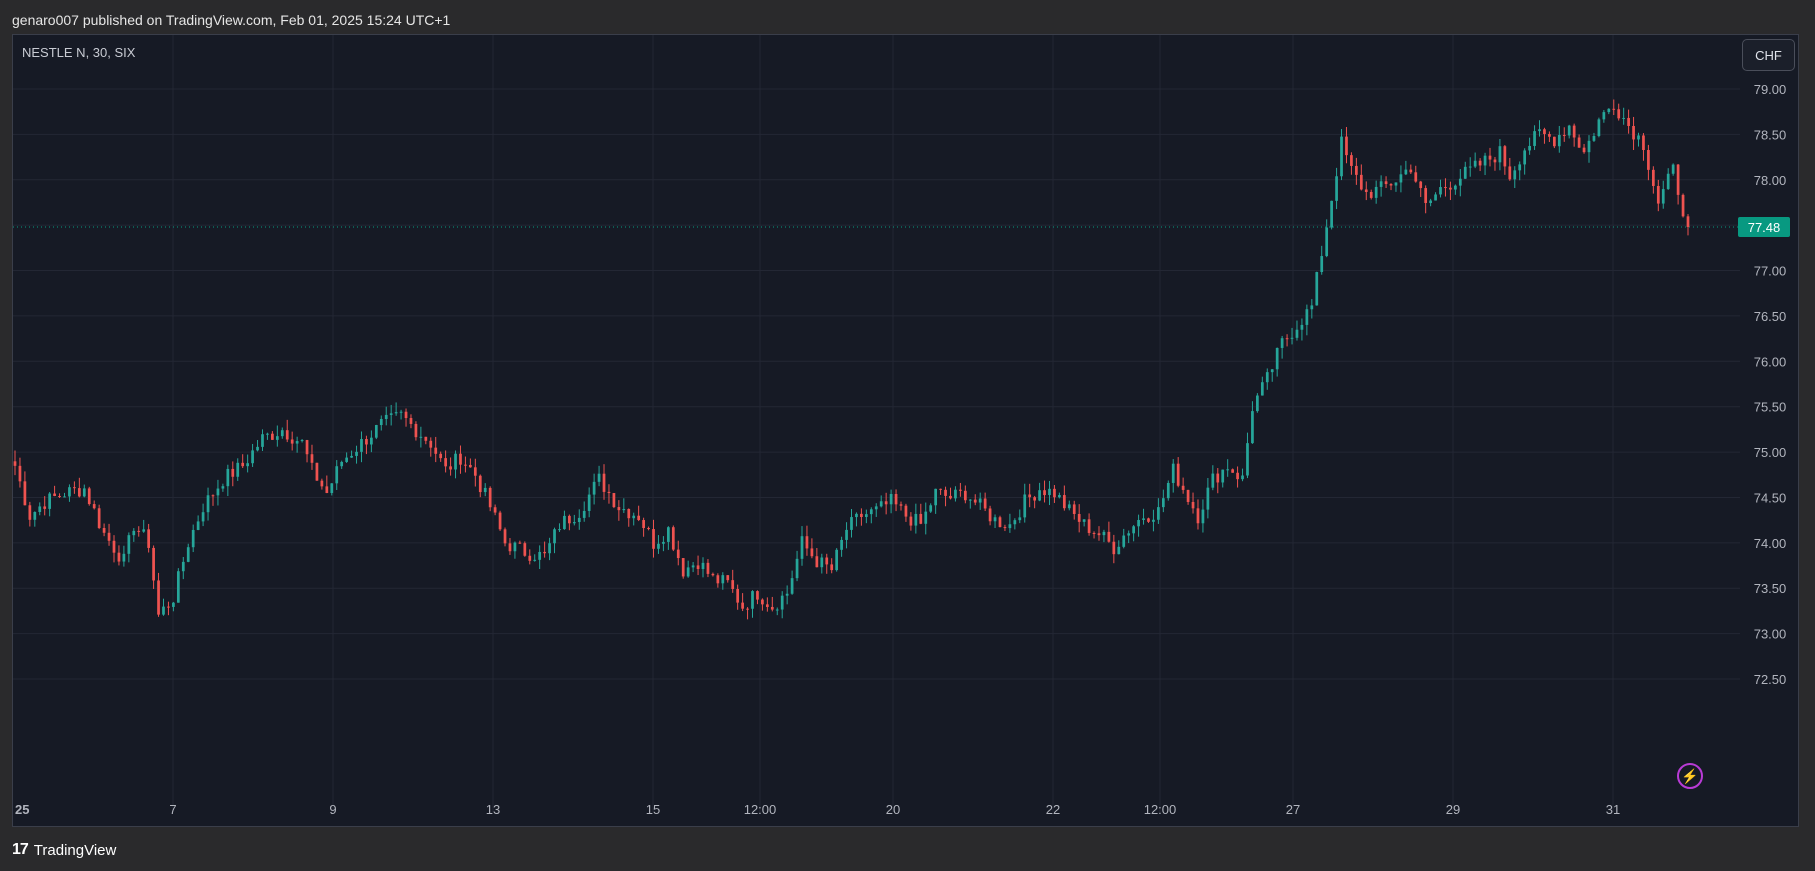 The width and height of the screenshot is (1815, 871). I want to click on x-tick-label: 29, so click(1453, 809).